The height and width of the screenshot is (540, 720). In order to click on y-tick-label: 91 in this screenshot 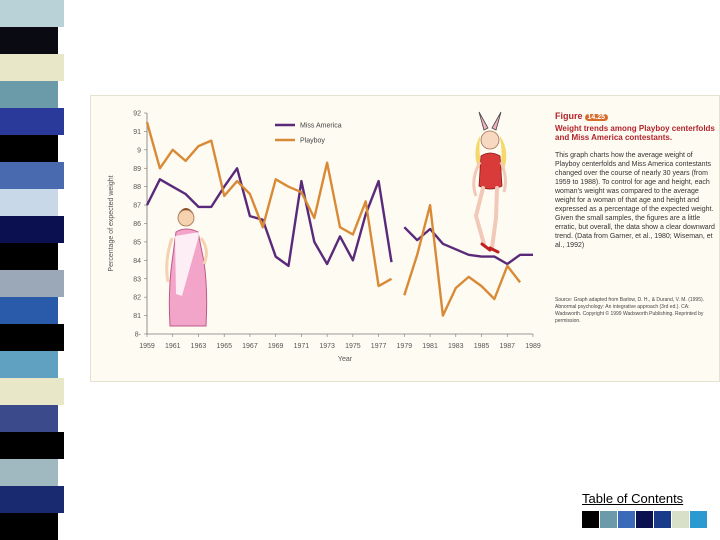, I will do `click(137, 132)`.